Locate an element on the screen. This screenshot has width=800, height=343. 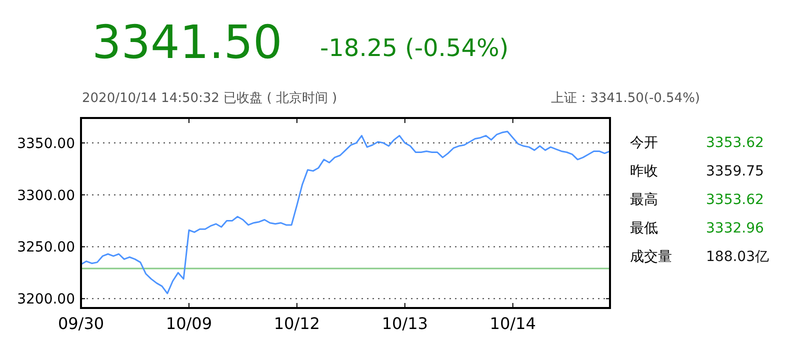
category-label: 最高 is located at coordinates (644, 200).